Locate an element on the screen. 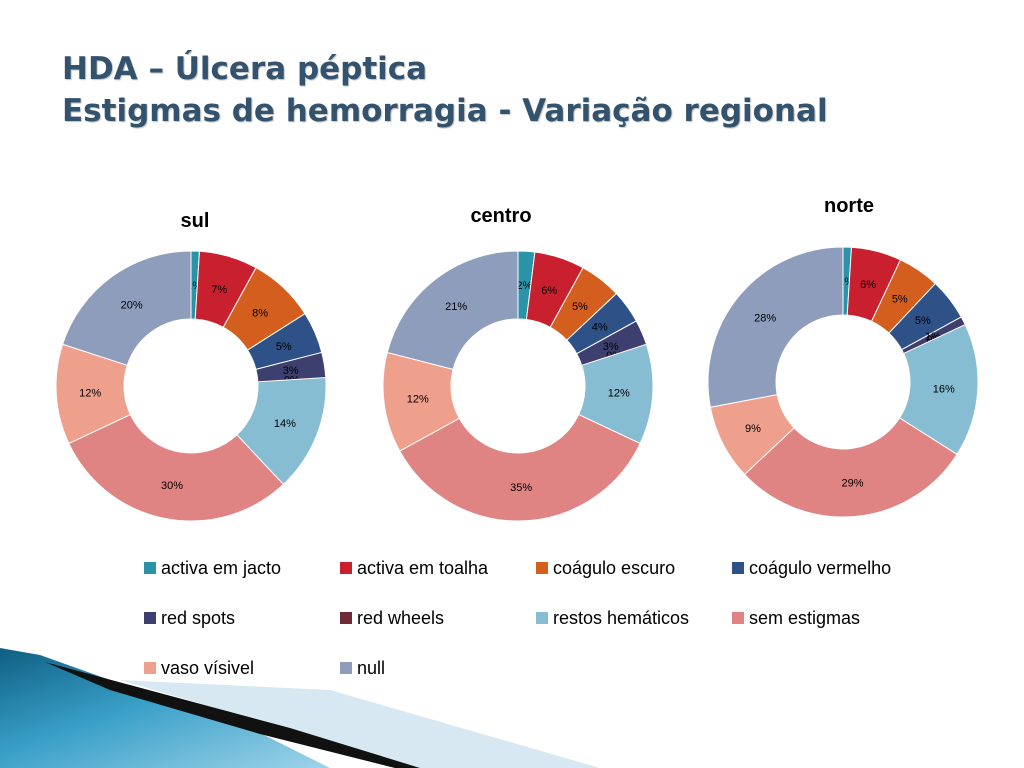 This screenshot has width=1024, height=768. legend-item-coagulo-escuro: coágulo escuro is located at coordinates (634, 568).